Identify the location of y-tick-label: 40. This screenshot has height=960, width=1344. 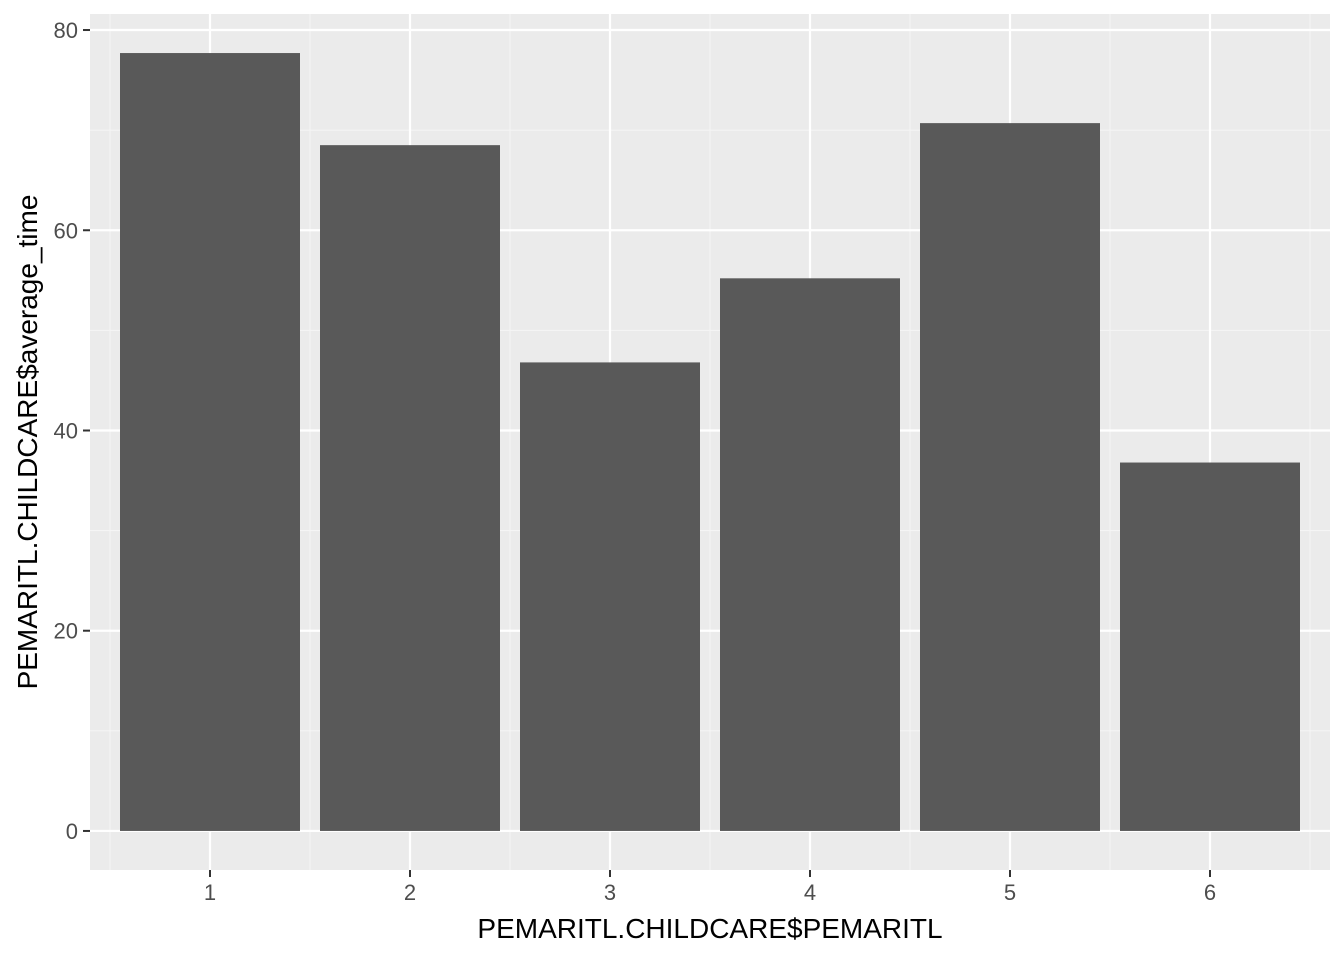
(66, 430).